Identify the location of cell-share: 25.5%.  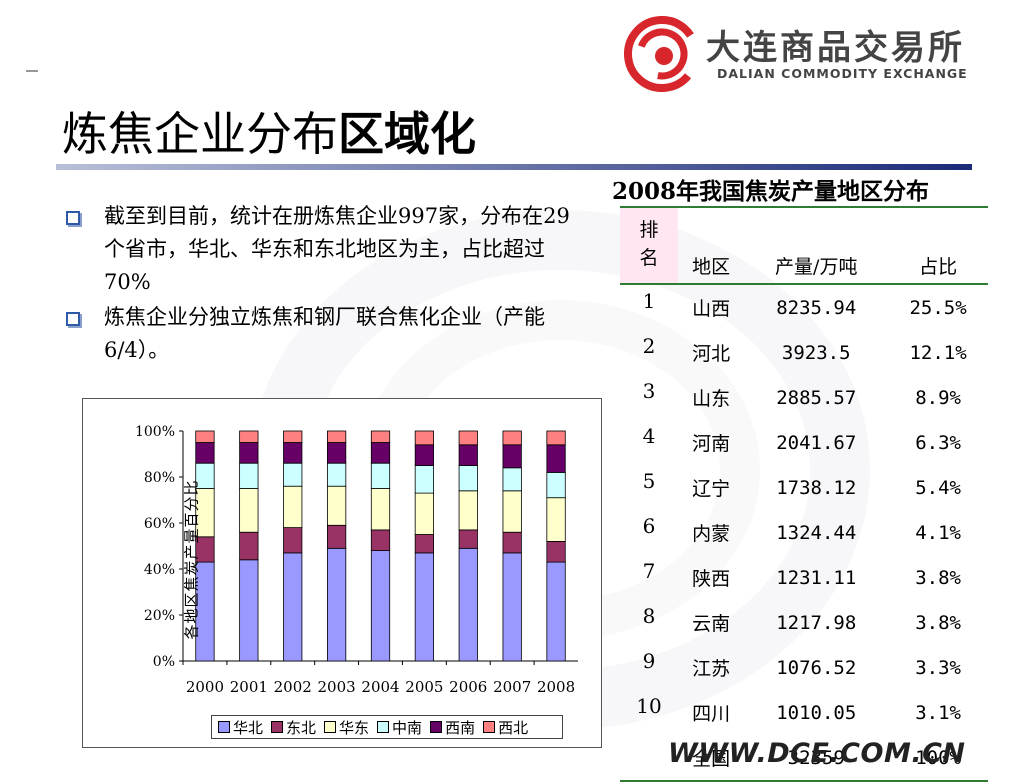
(938, 307).